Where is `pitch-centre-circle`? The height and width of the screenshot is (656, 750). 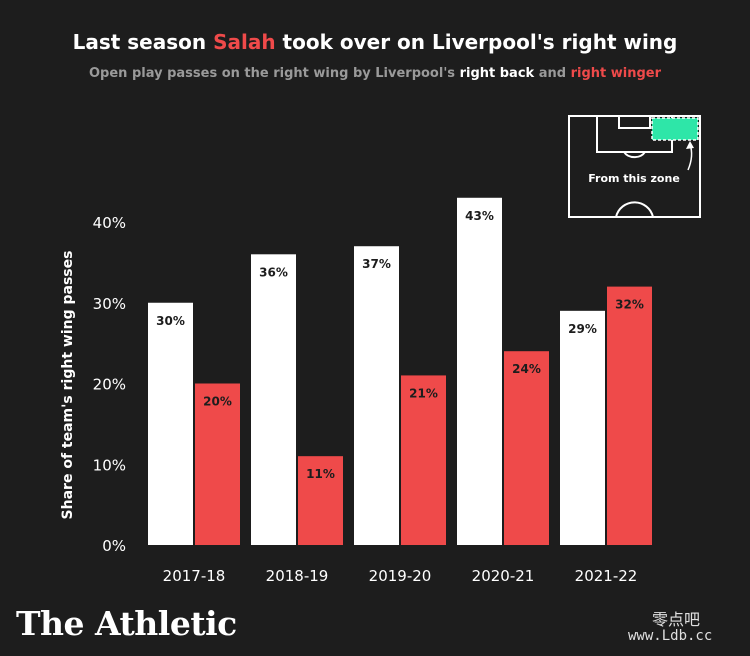
pitch-centre-circle is located at coordinates (634, 209).